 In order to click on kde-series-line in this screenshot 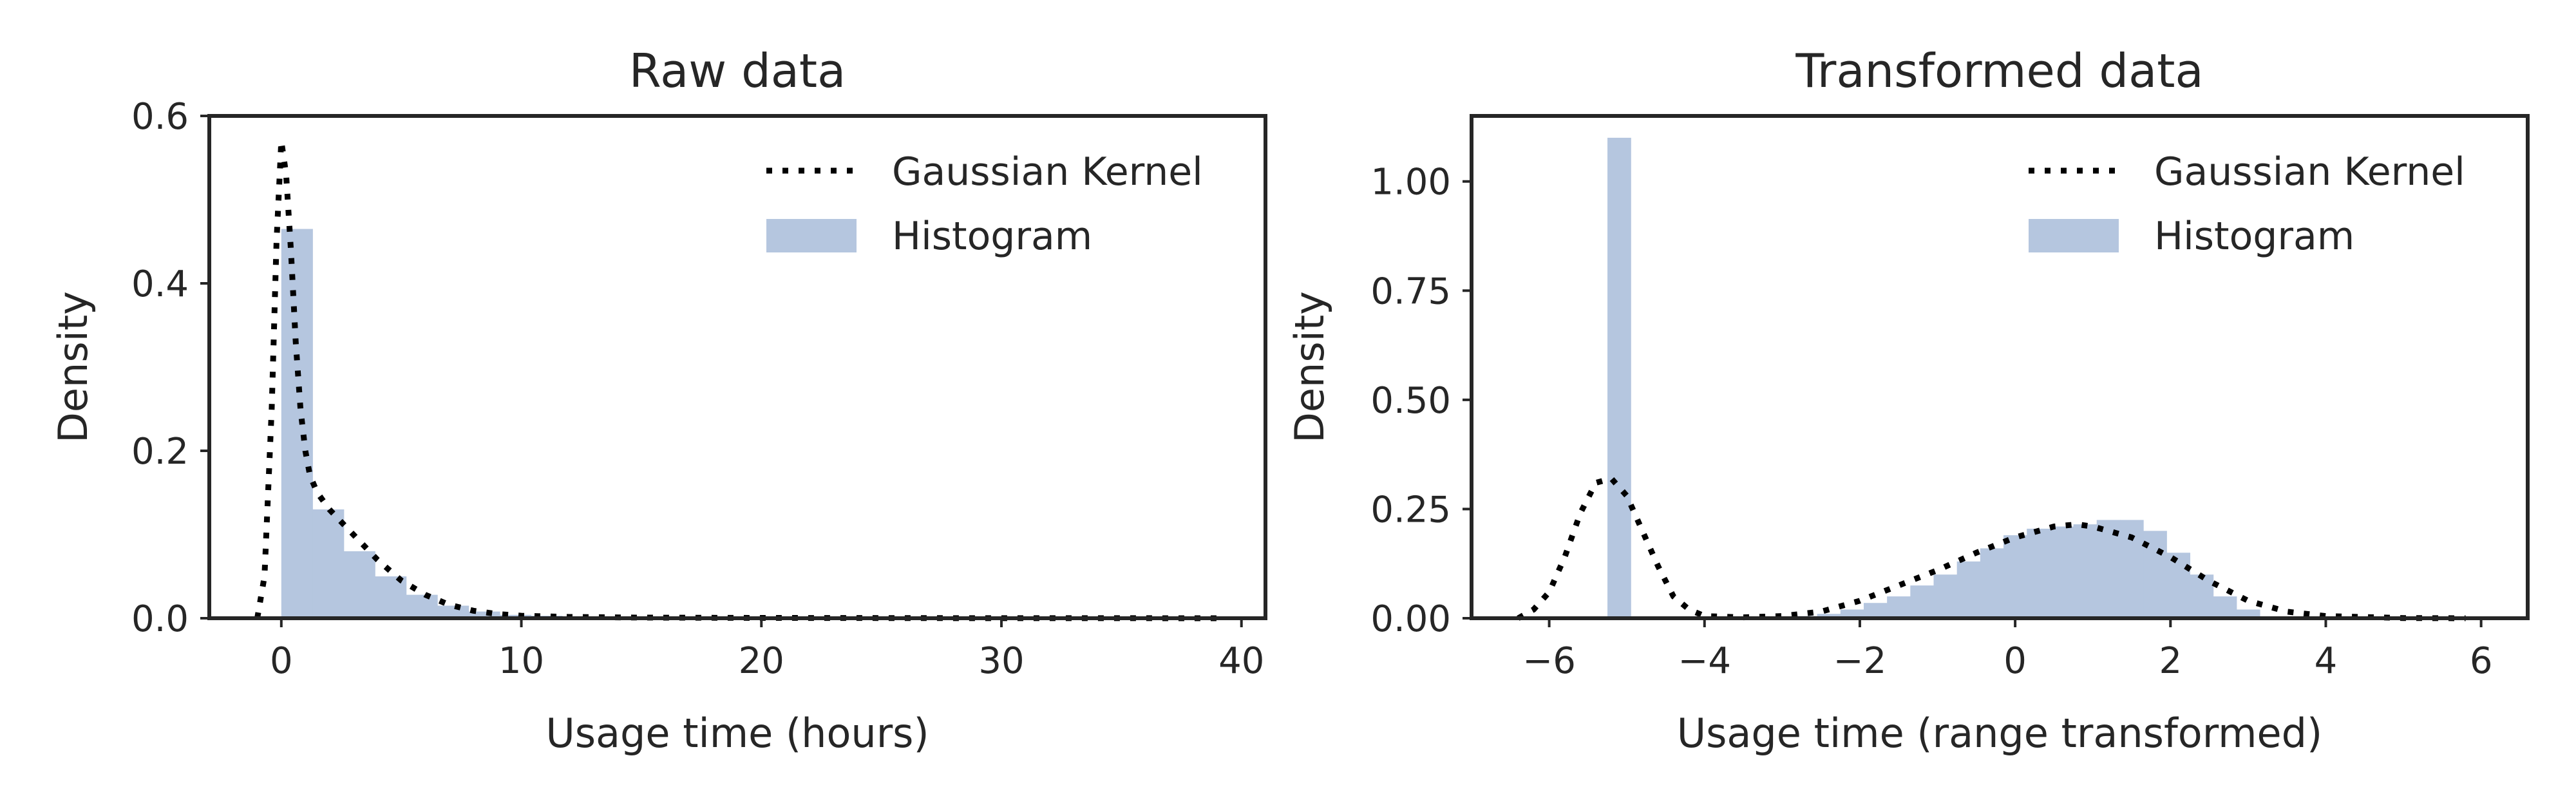, I will do `click(1991, 548)`.